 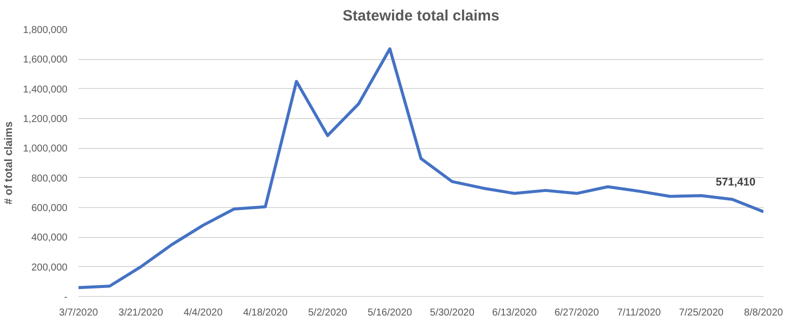 I want to click on y-tick-label: 600,000, so click(x=49, y=208).